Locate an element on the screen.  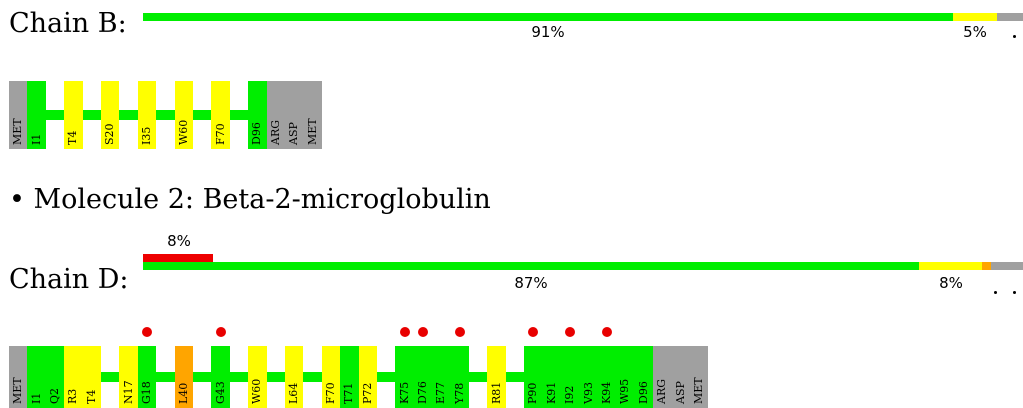
residue-box-k91 is located at coordinates (551, 377).